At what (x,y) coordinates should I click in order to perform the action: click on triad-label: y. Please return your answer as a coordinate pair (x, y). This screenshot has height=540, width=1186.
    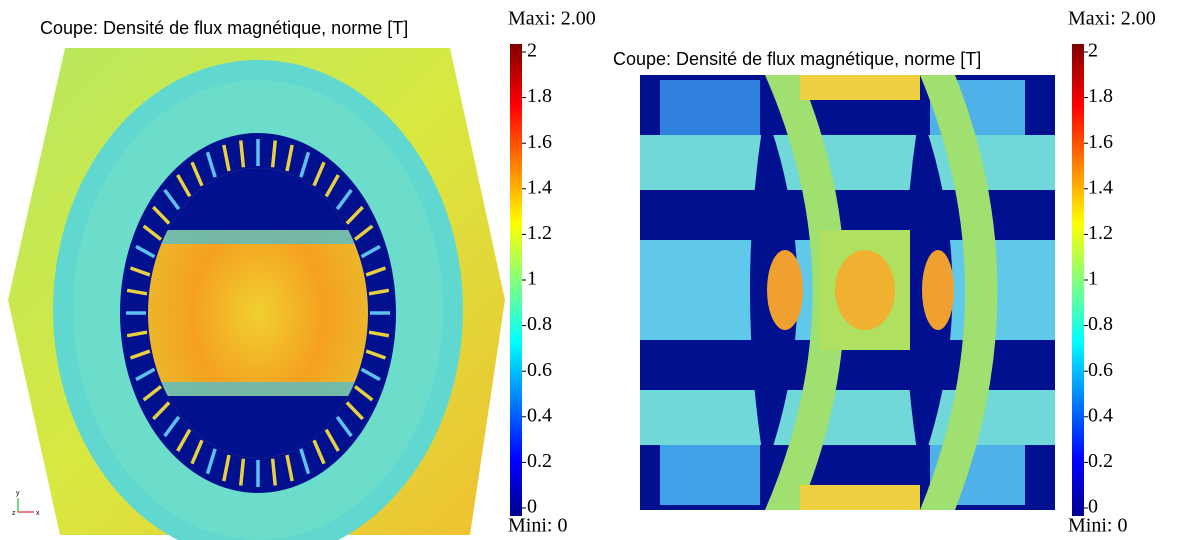
    Looking at the image, I should click on (18, 493).